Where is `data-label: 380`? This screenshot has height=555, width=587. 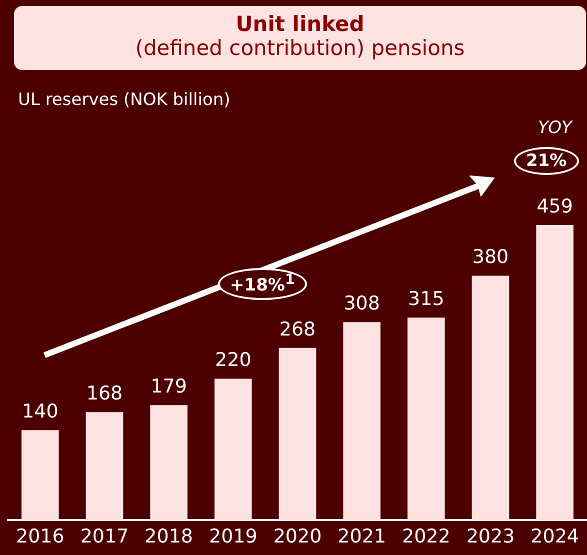
data-label: 380 is located at coordinates (490, 257).